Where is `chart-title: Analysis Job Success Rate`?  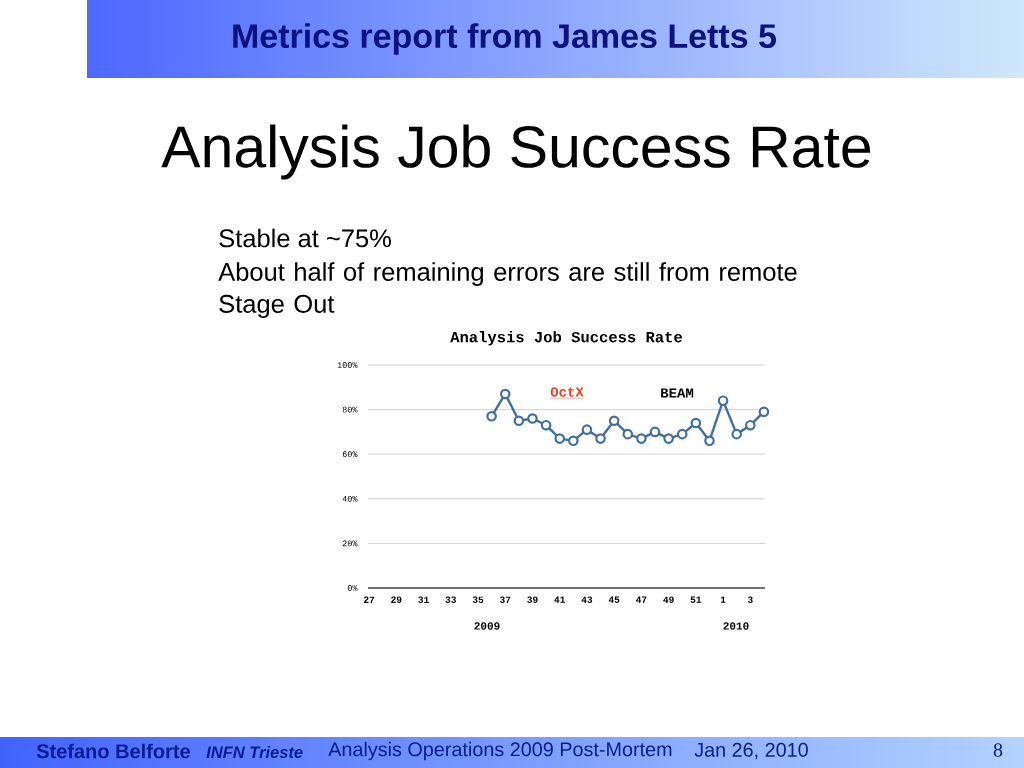 chart-title: Analysis Job Success Rate is located at coordinates (566, 338).